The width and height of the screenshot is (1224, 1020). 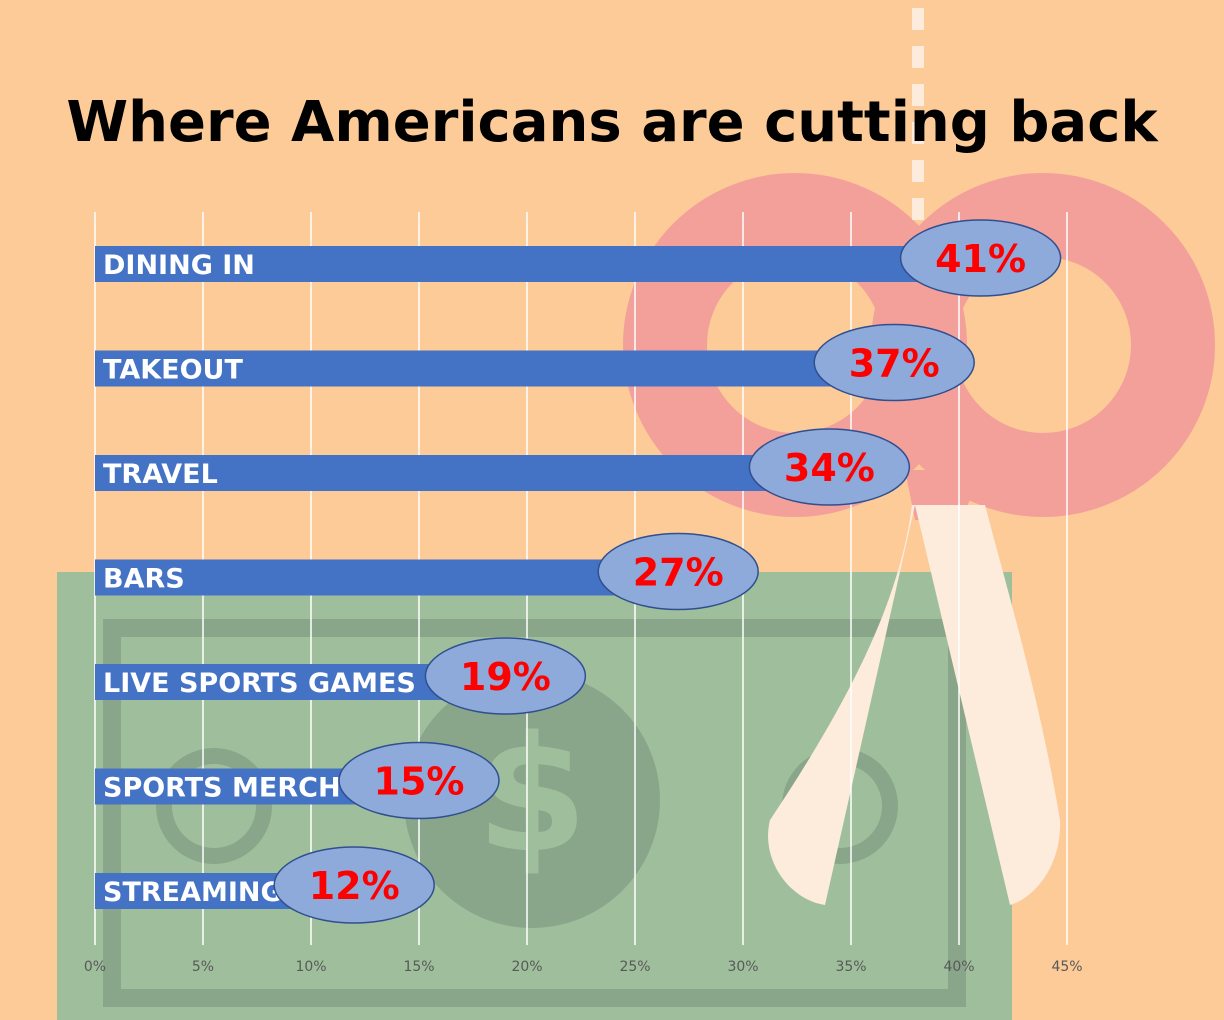 What do you see at coordinates (583, 967) in the screenshot?
I see `x-axis-ticks: 0% 5% 10% 15% 20% 25% 30% 35% 40% 45%` at bounding box center [583, 967].